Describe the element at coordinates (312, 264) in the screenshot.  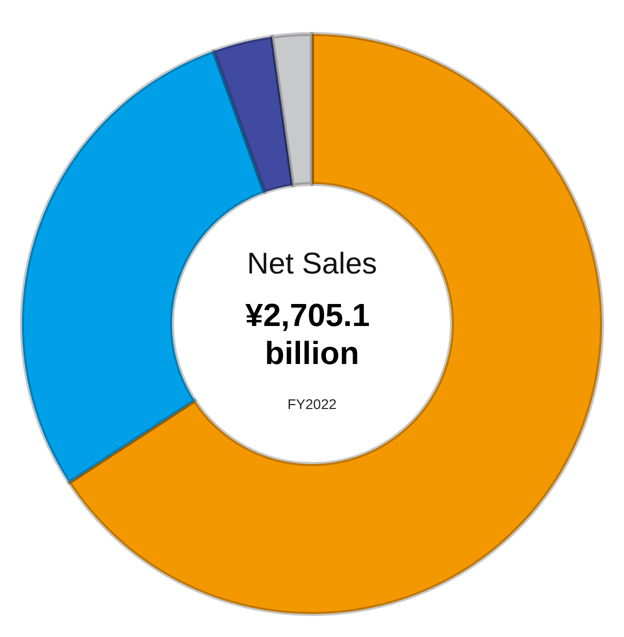
I see `text: Net Sales` at that location.